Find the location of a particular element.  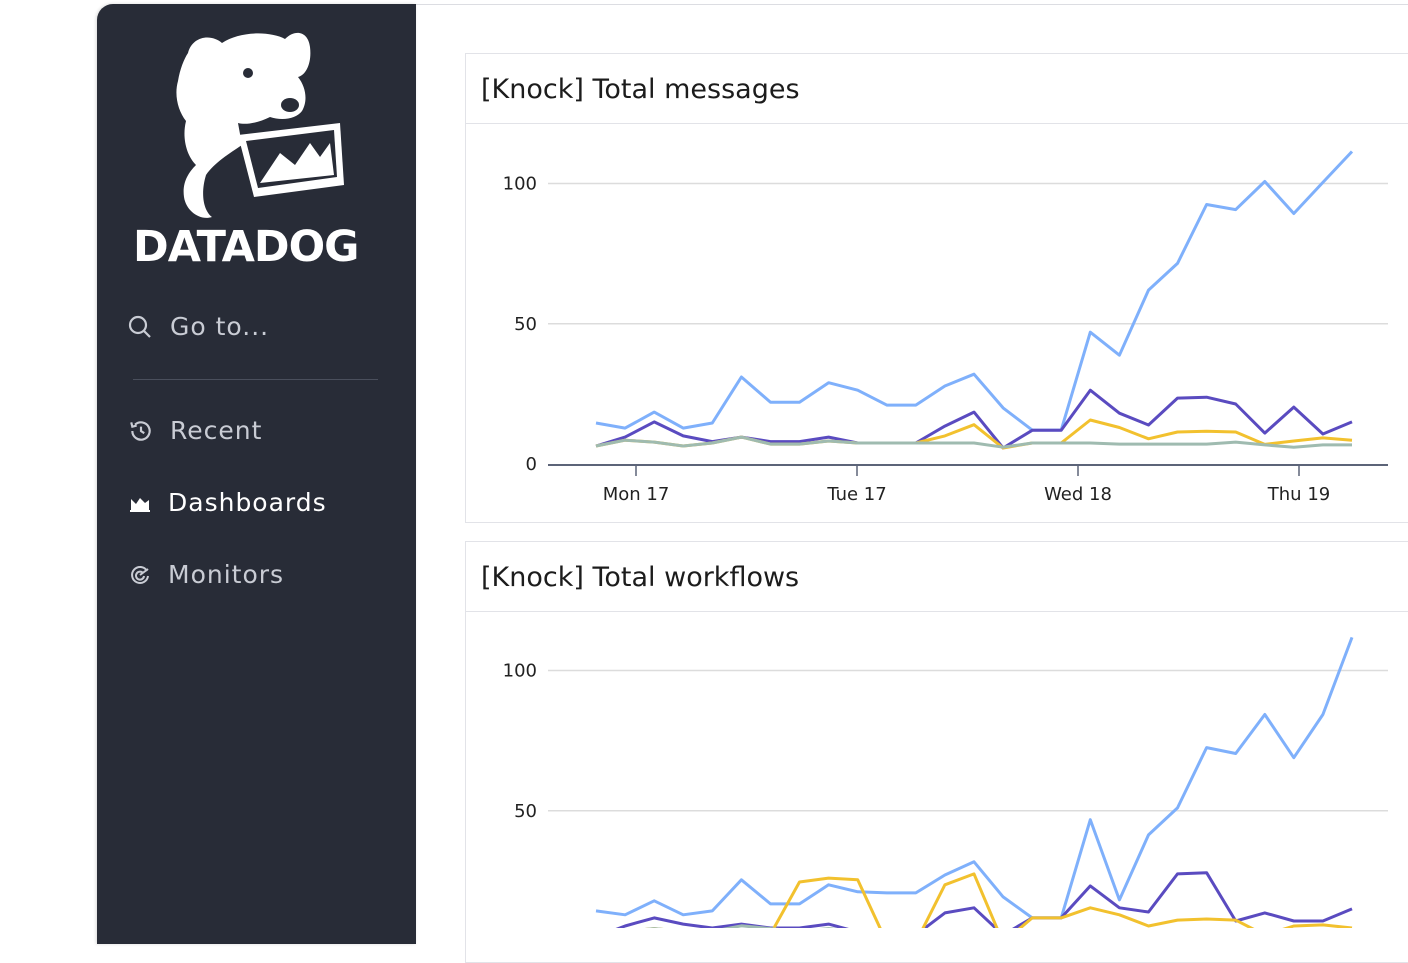

top-border is located at coordinates (912, 4).